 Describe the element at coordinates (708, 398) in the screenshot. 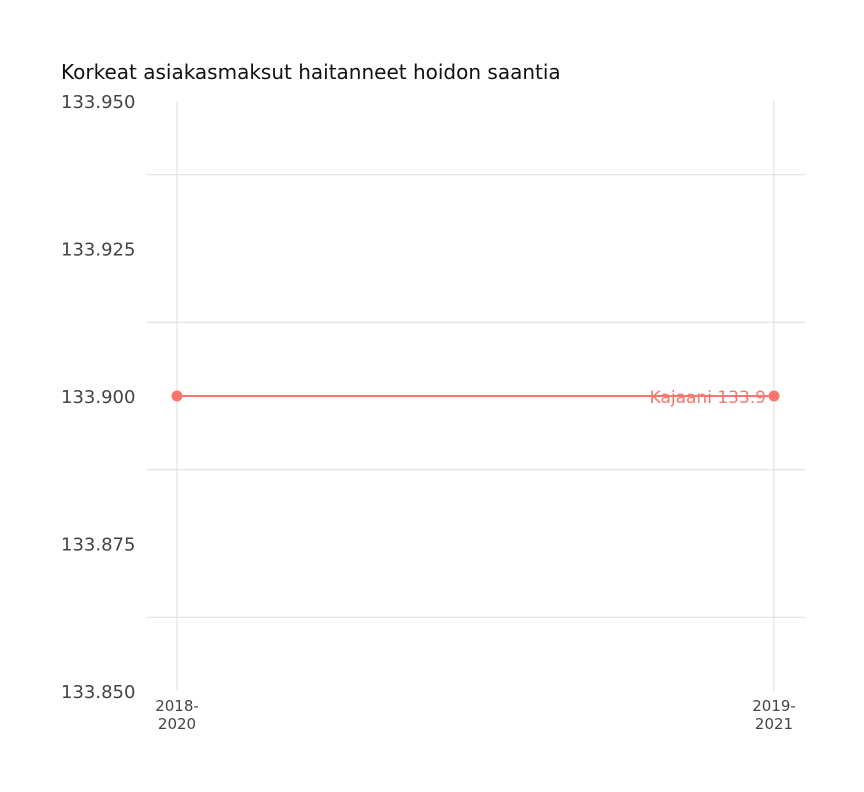

I see `series-end-label: Kajaani 133.9` at that location.